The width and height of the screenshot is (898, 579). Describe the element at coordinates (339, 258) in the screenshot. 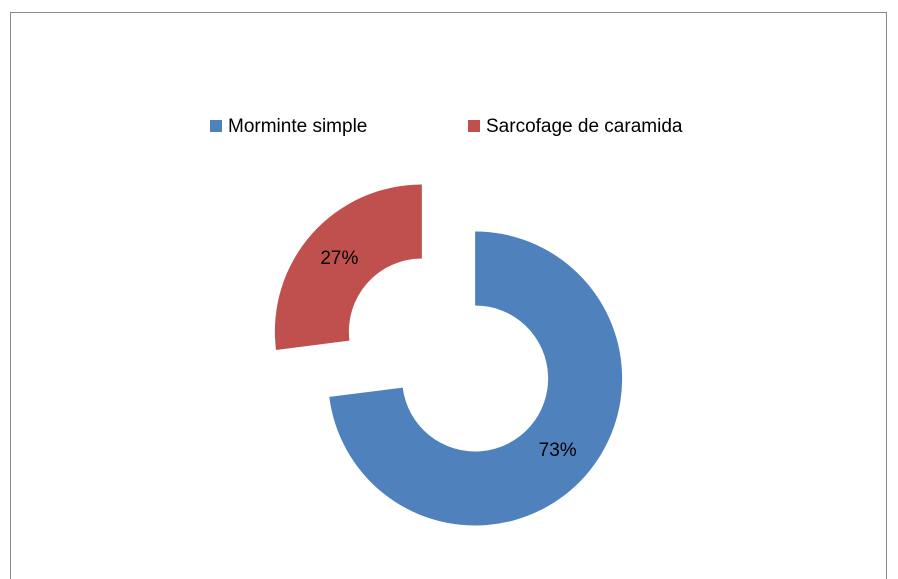

I see `data-label: 27%` at that location.